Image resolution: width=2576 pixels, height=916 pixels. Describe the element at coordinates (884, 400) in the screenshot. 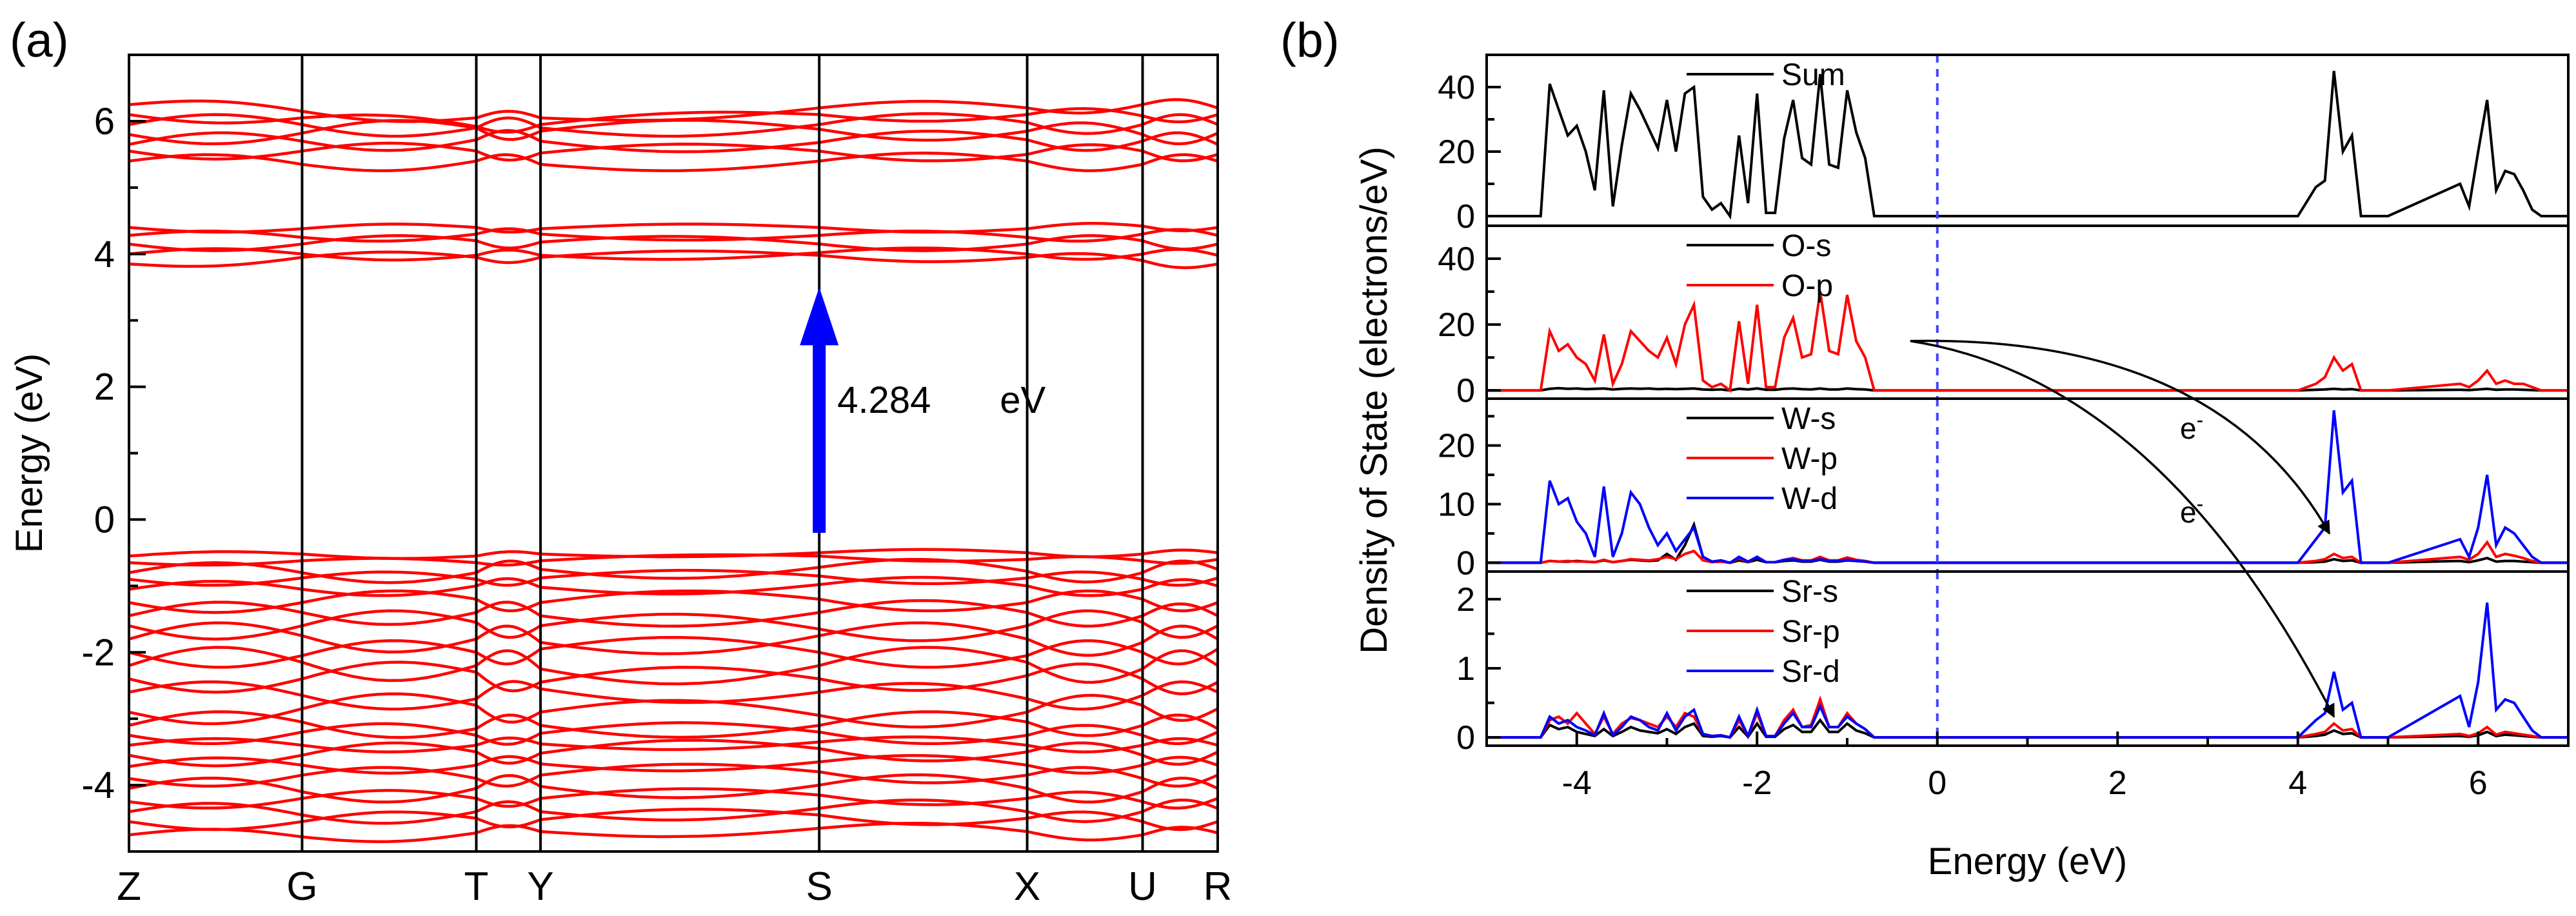

I see `band-gap-value: 4.284` at that location.